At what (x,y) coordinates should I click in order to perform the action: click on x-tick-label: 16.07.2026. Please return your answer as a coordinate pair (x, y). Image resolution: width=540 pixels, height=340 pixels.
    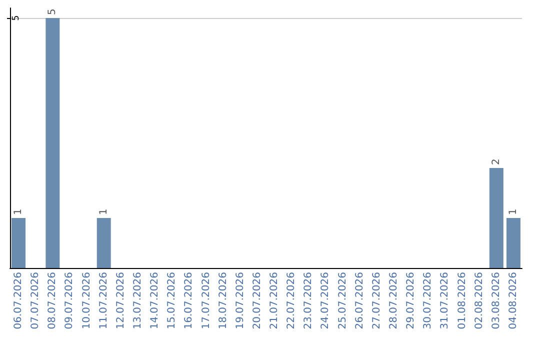
    Looking at the image, I should click on (189, 301).